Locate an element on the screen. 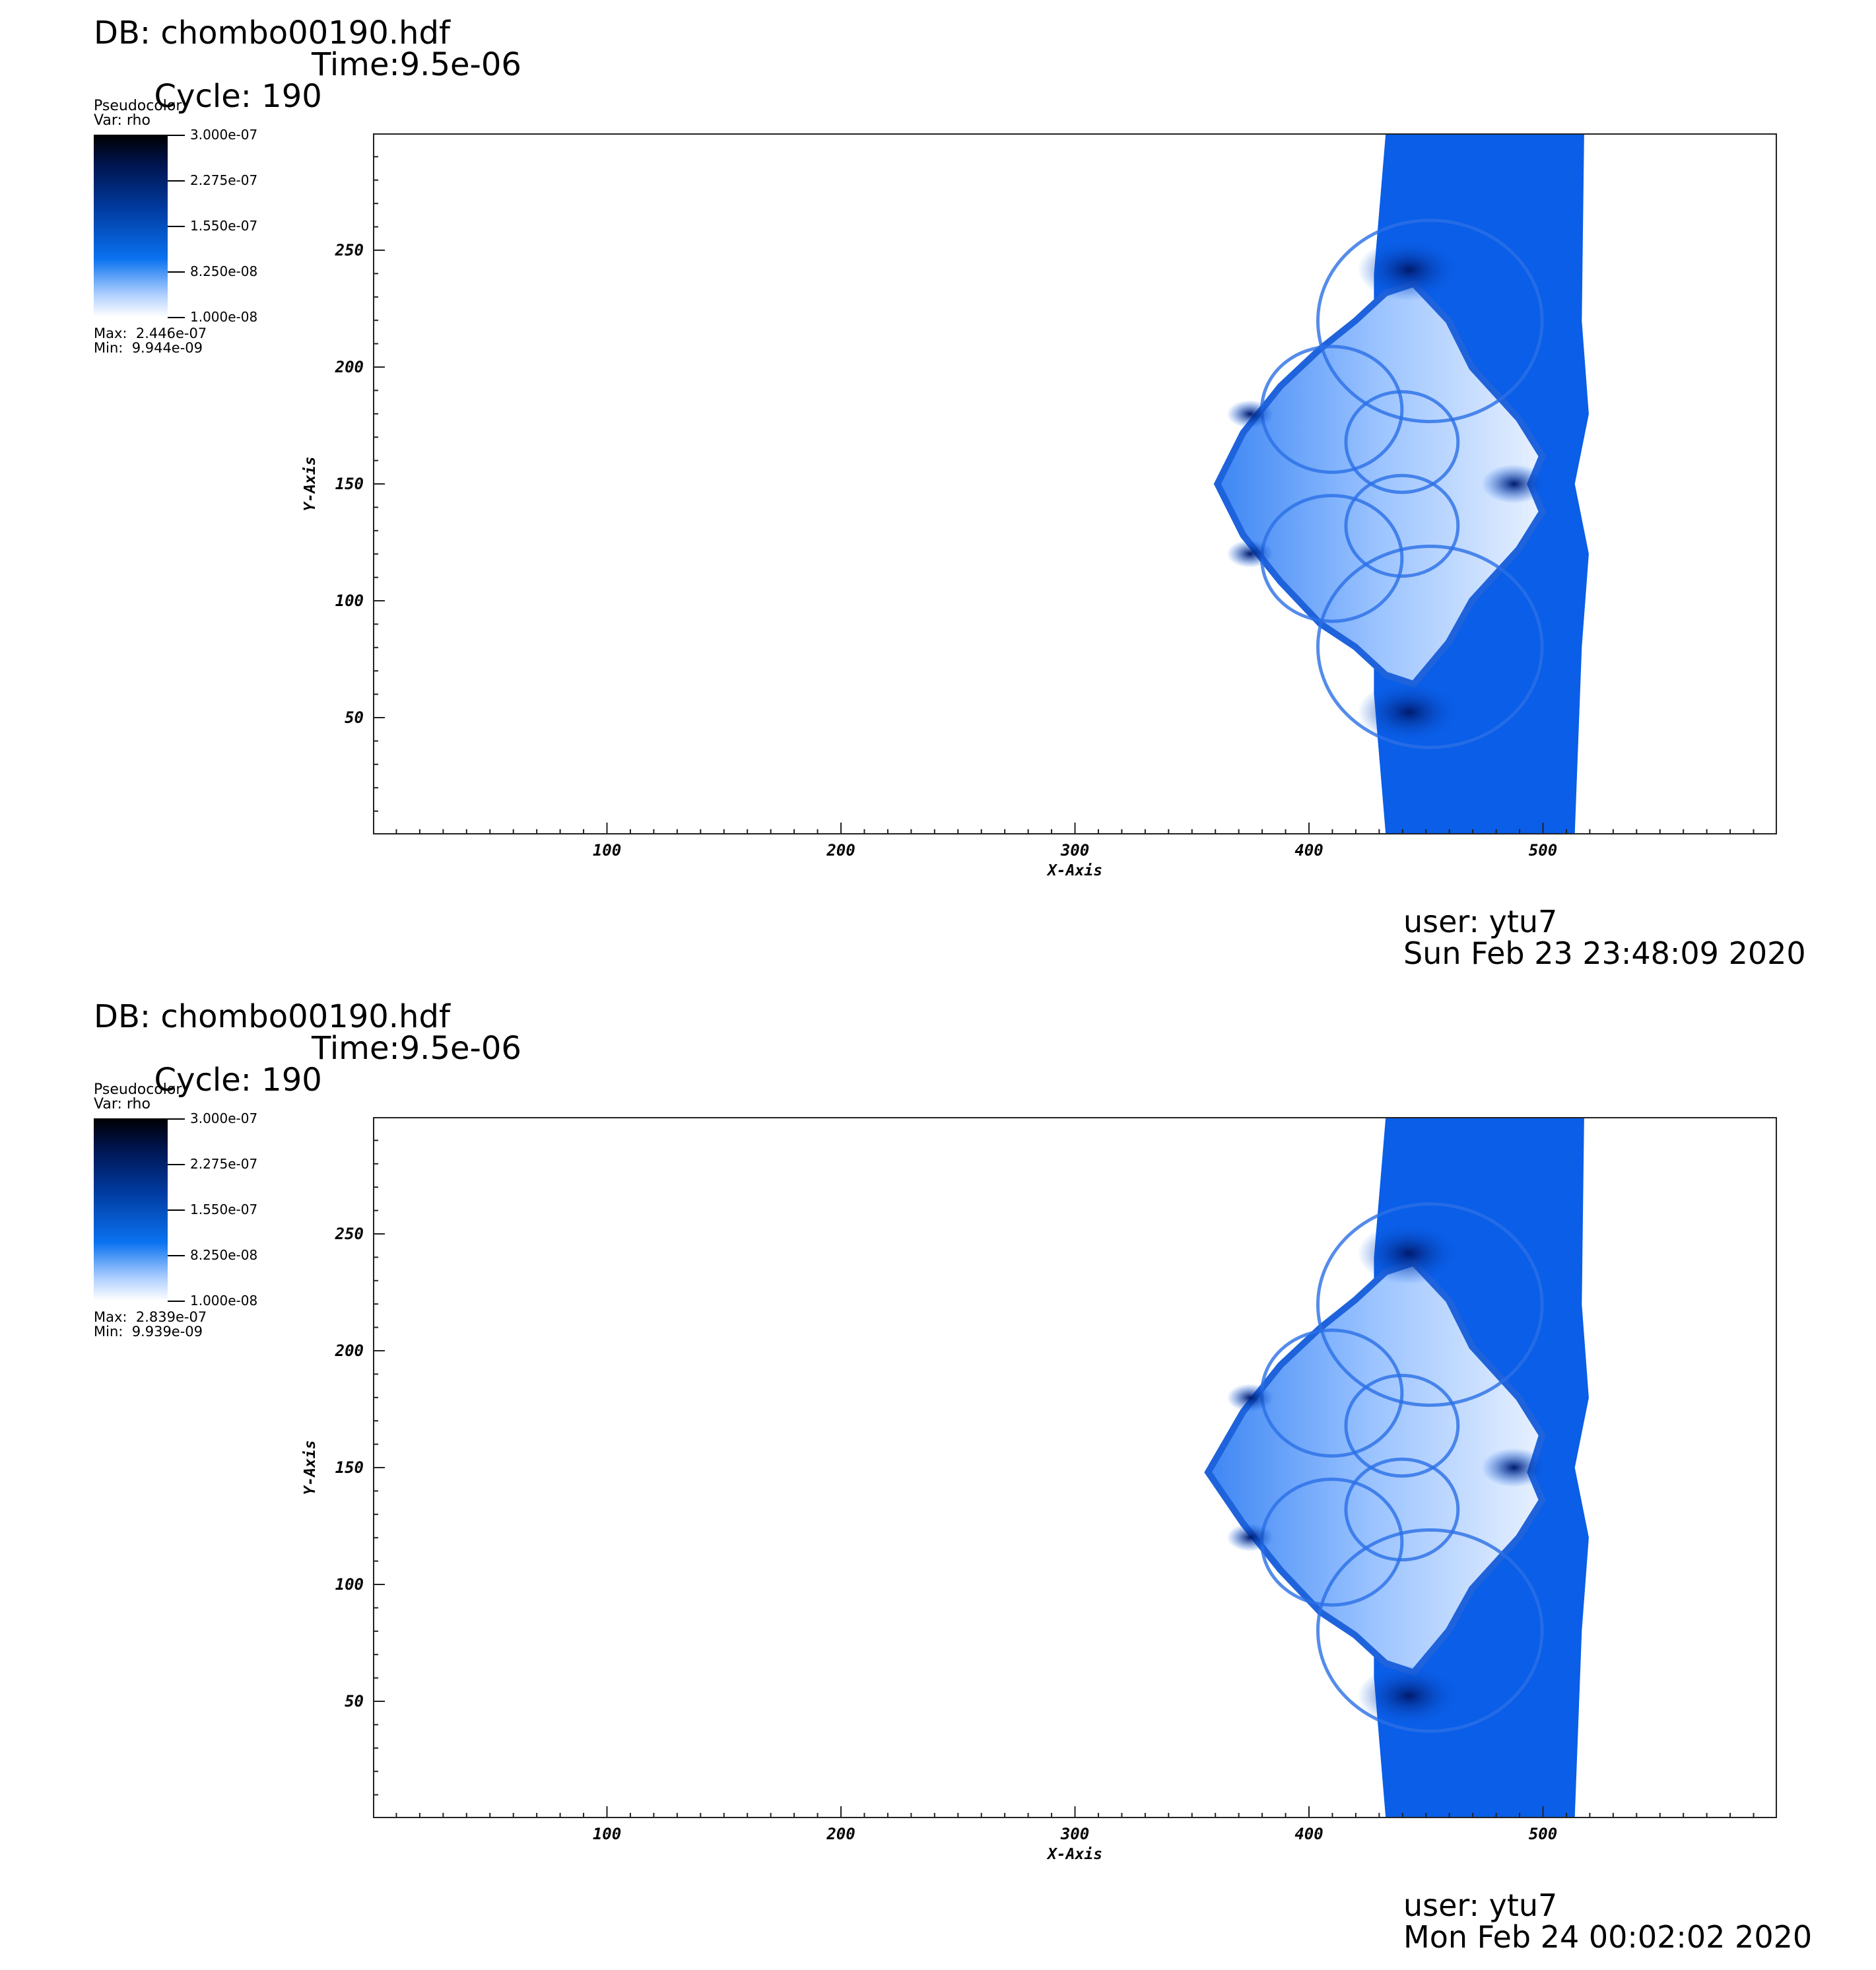  timestamp-label: Sun Feb 23 23:48:09 2020 is located at coordinates (1605, 953).